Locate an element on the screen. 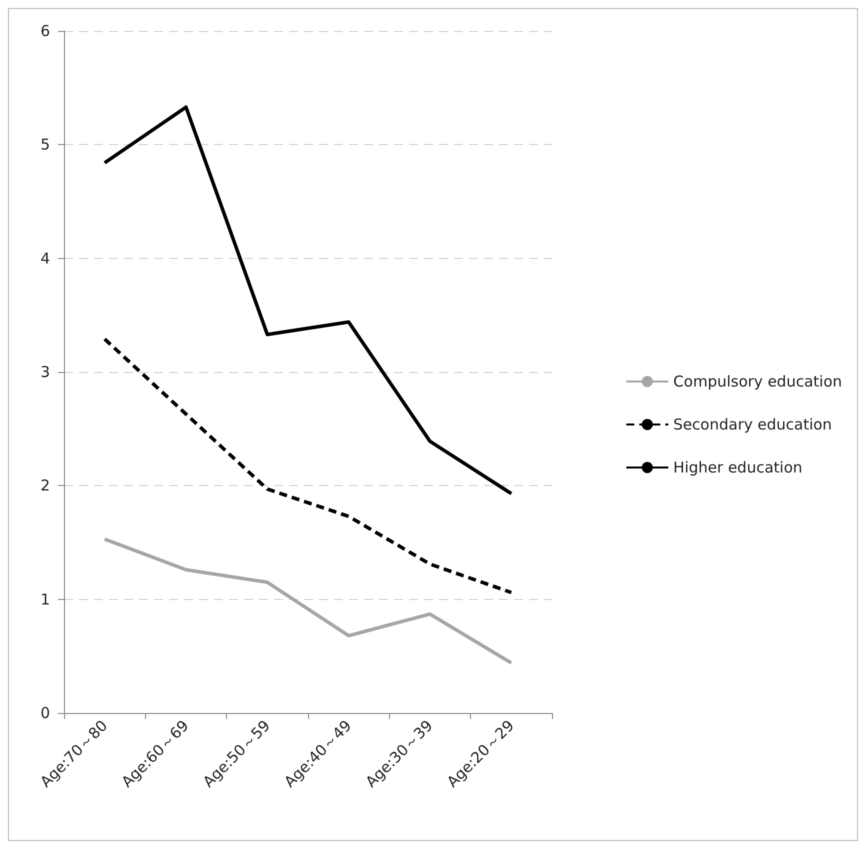  legend-label: Compulsory education is located at coordinates (757, 381).